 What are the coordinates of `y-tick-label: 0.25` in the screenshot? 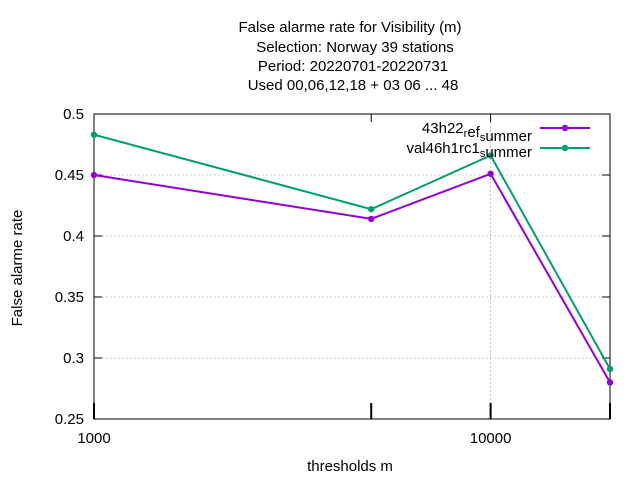 It's located at (69, 419).